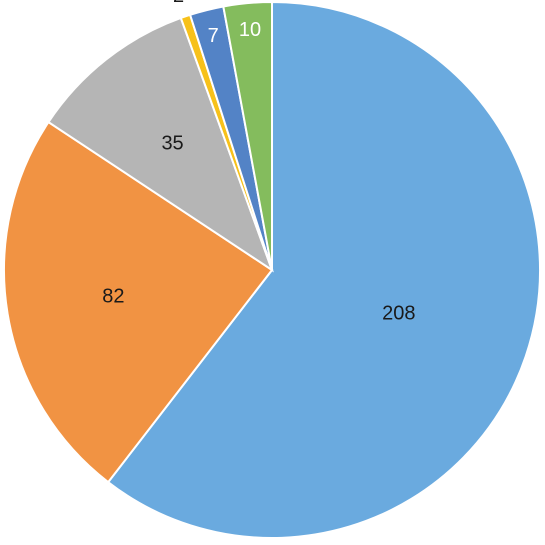 This screenshot has width=545, height=545. What do you see at coordinates (250, 30) in the screenshot?
I see `slice-label-10: 10` at bounding box center [250, 30].